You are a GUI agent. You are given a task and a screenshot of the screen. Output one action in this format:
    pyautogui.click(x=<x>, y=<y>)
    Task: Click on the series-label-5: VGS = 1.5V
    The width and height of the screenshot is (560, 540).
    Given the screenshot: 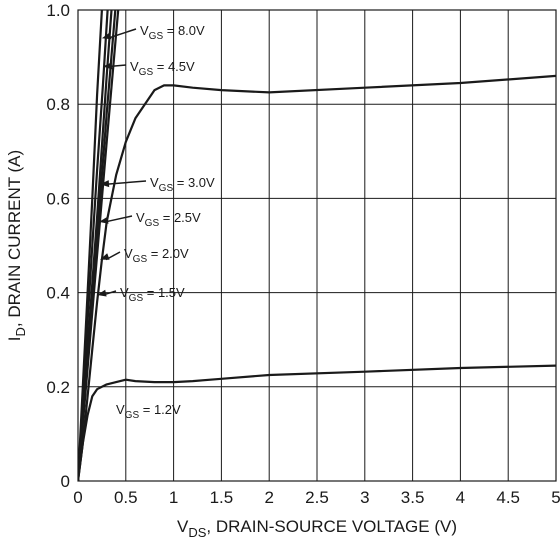 What is the action you would take?
    pyautogui.click(x=152, y=294)
    